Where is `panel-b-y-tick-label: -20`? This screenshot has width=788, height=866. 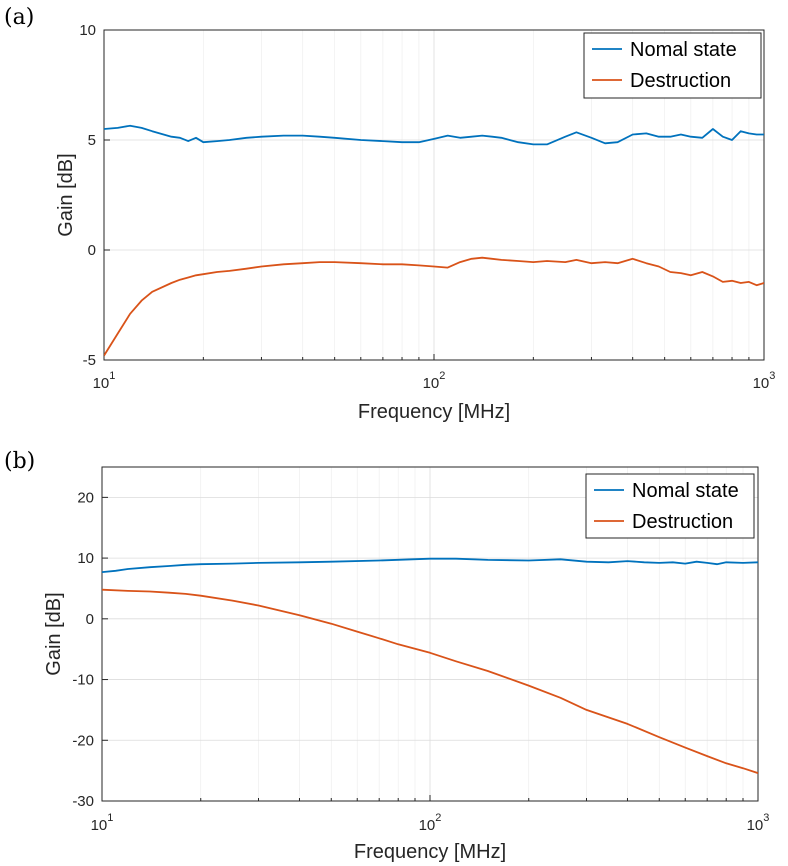 panel-b-y-tick-label: -20 is located at coordinates (83, 740).